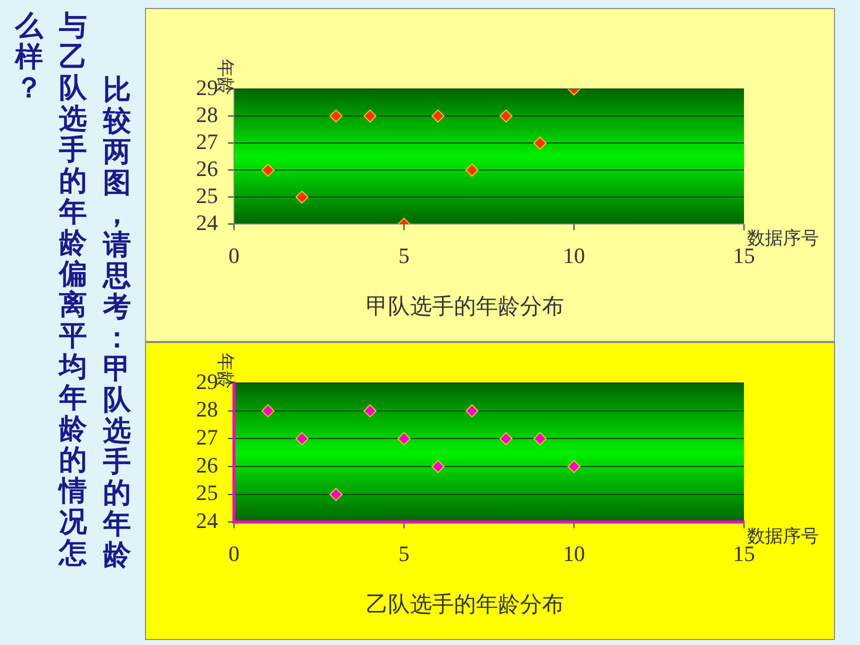 This screenshot has width=860, height=645. I want to click on text: 与乙队选手的年龄偏离平均年龄的情况怎, so click(73, 289).